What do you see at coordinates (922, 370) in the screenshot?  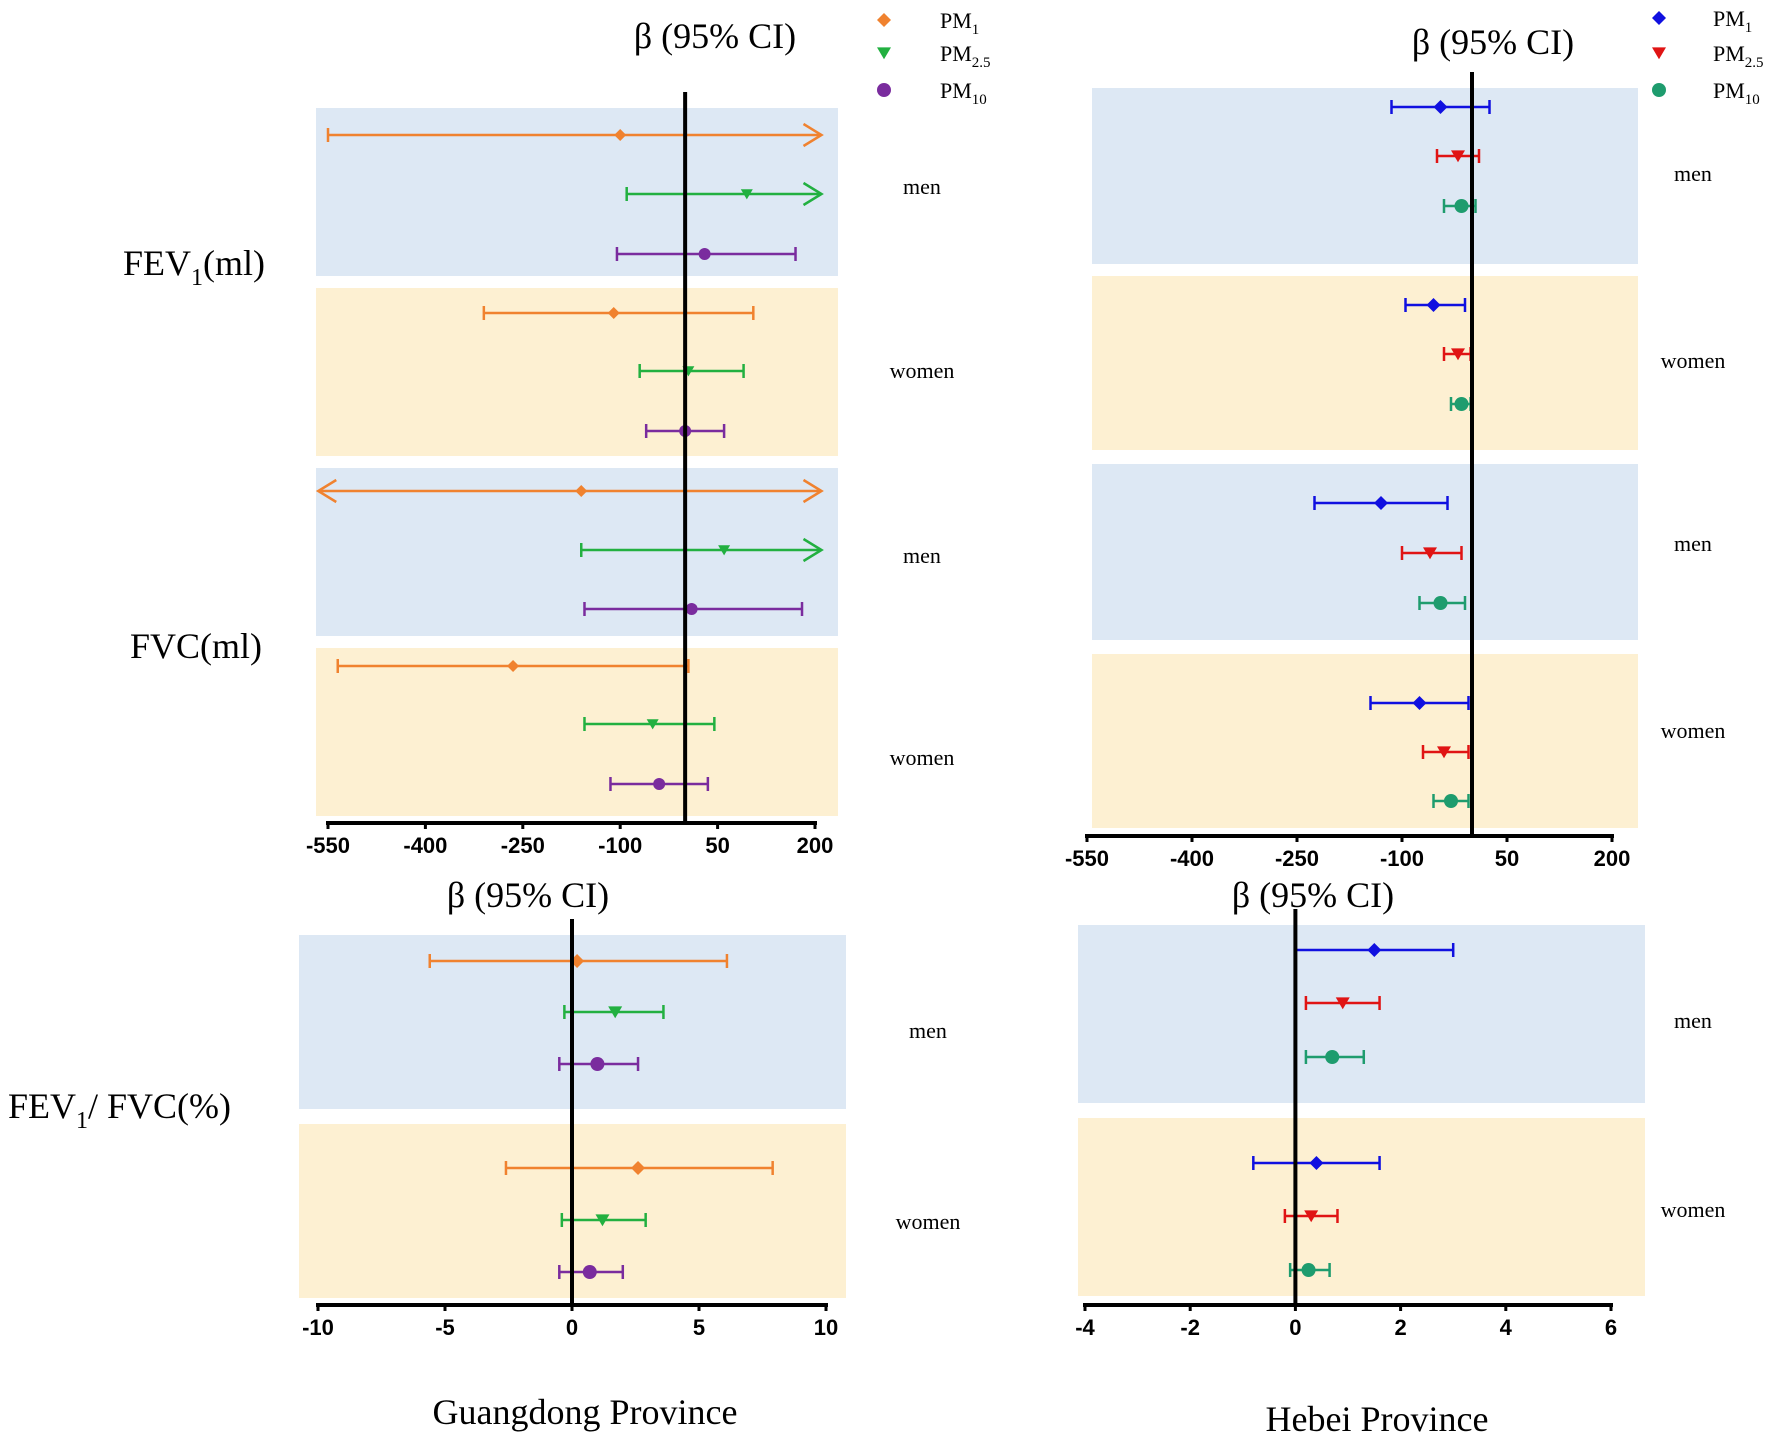 I see `fev1-ml-women-group-label: women` at bounding box center [922, 370].